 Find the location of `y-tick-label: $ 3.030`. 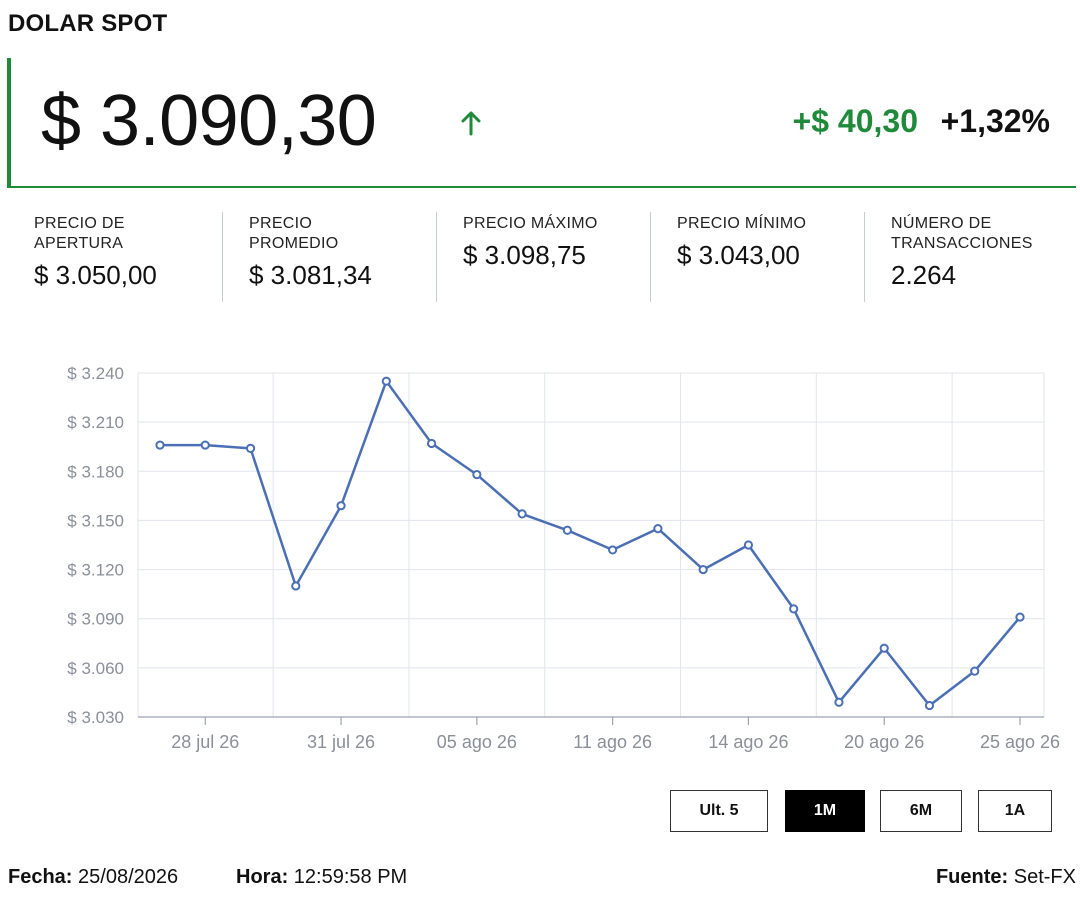

y-tick-label: $ 3.030 is located at coordinates (95, 717).